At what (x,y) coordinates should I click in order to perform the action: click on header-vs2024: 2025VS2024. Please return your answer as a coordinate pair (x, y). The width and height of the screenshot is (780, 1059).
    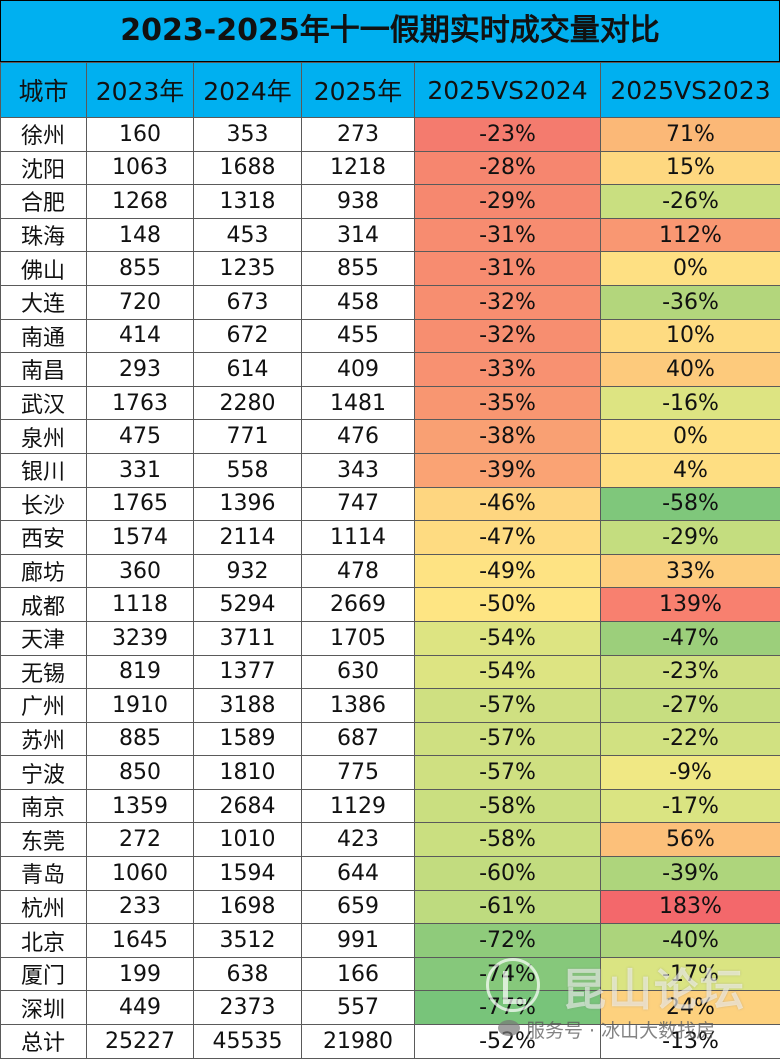
    Looking at the image, I should click on (508, 90).